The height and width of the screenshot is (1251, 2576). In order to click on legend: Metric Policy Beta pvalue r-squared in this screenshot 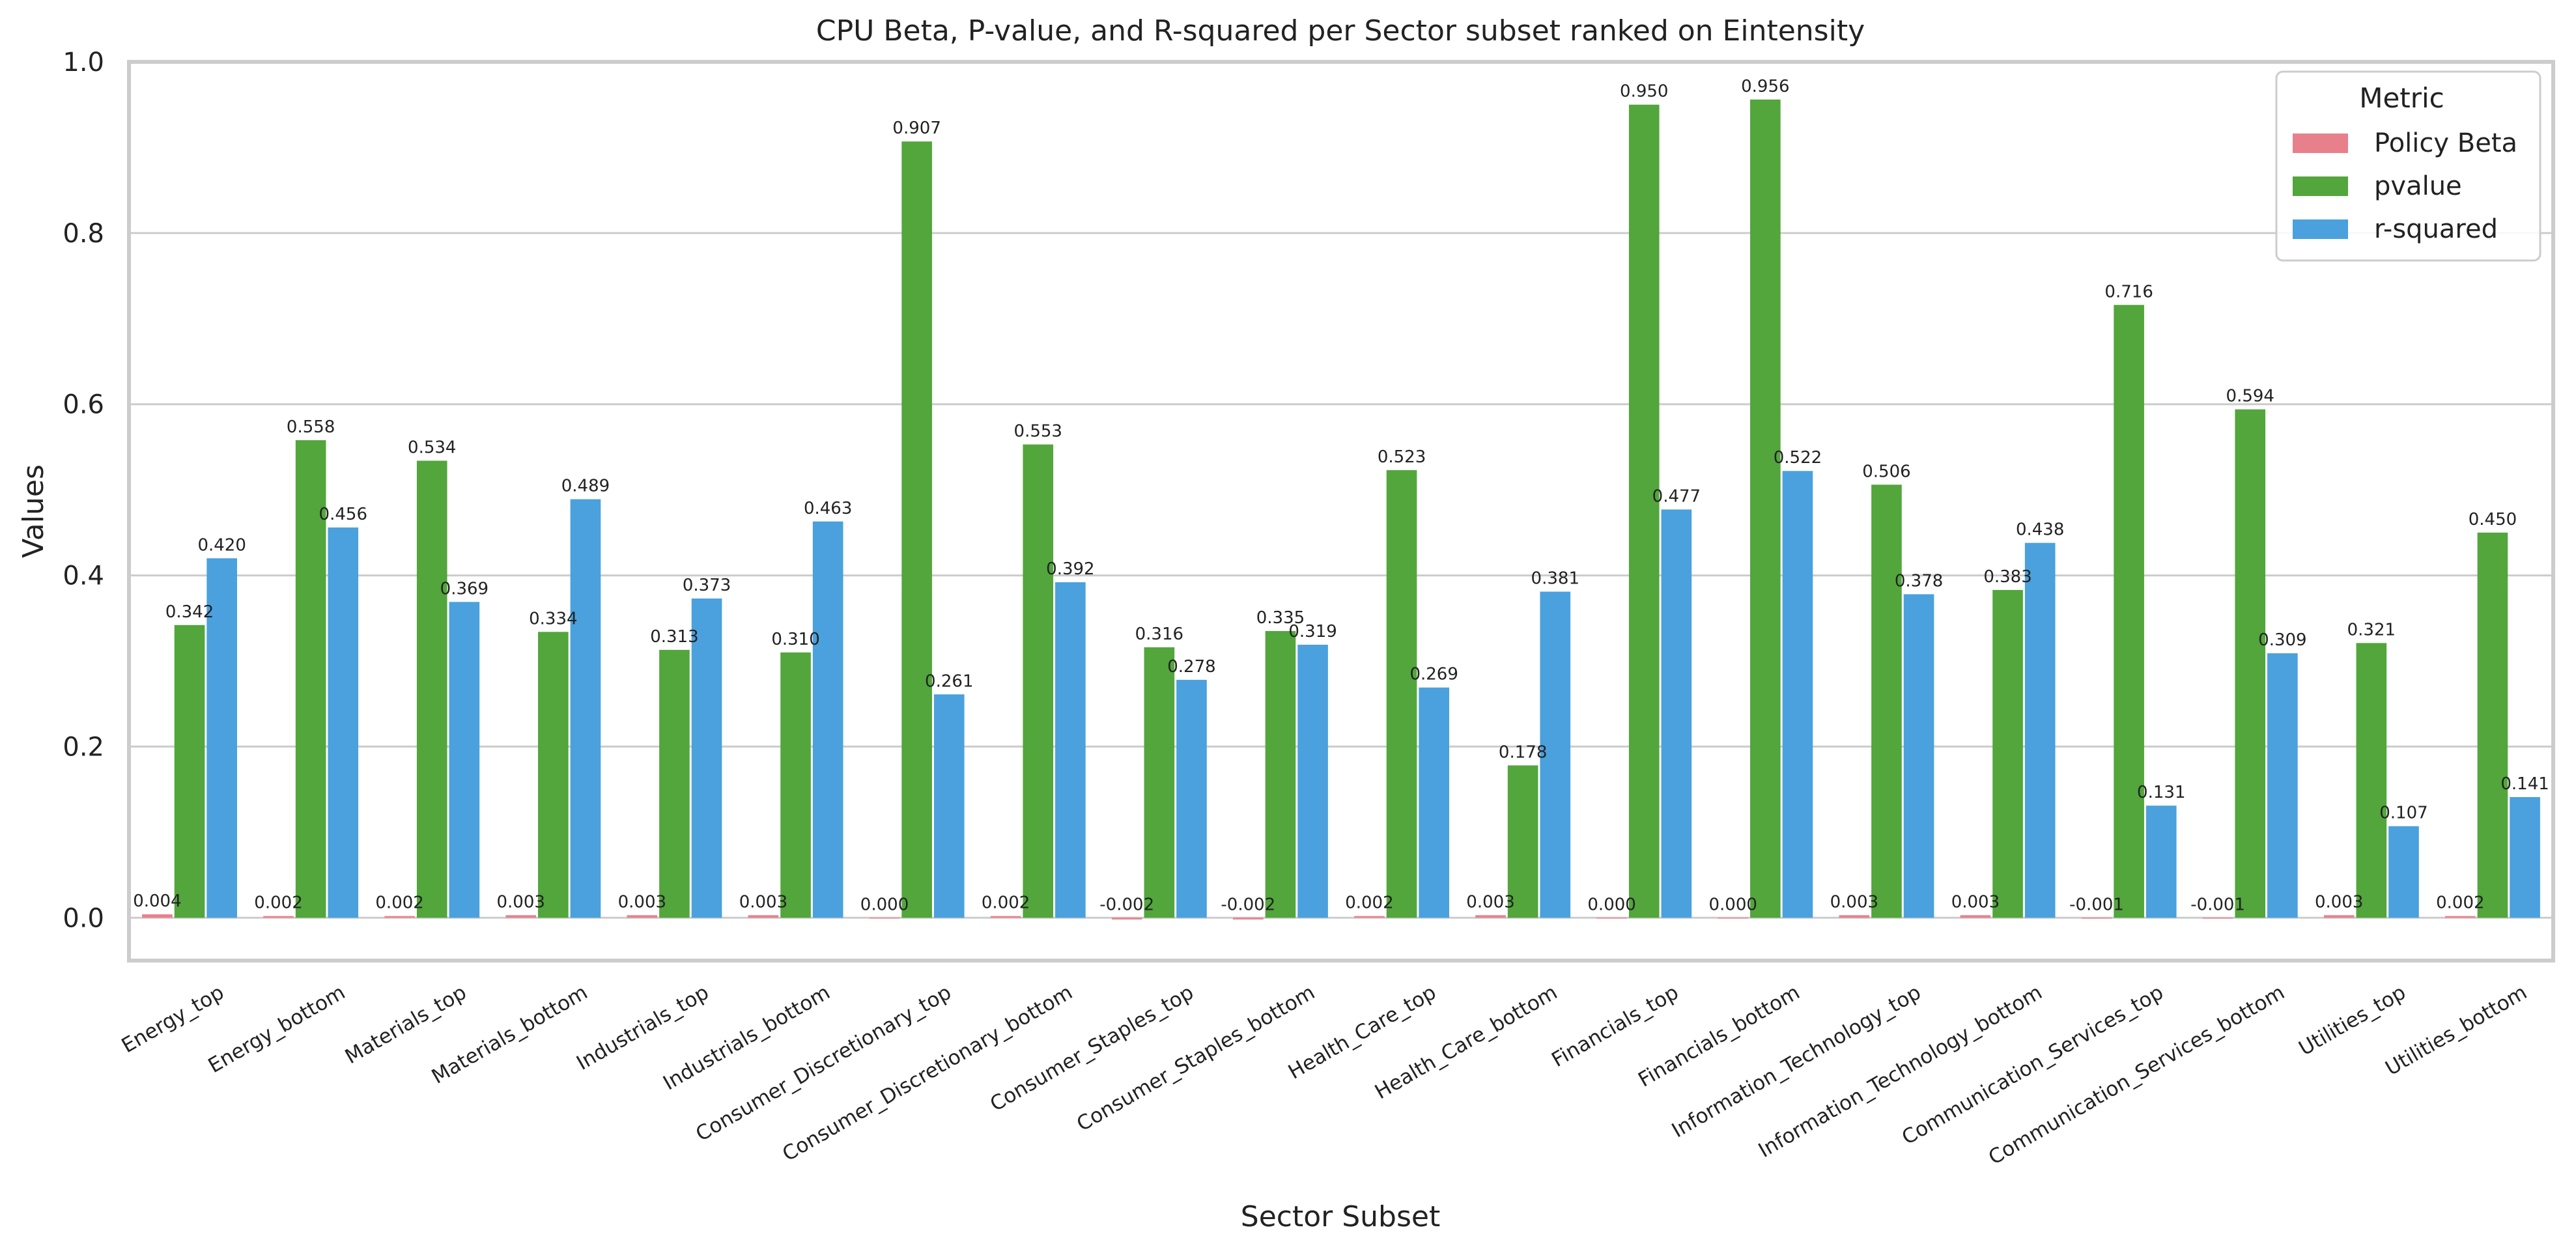, I will do `click(2408, 166)`.